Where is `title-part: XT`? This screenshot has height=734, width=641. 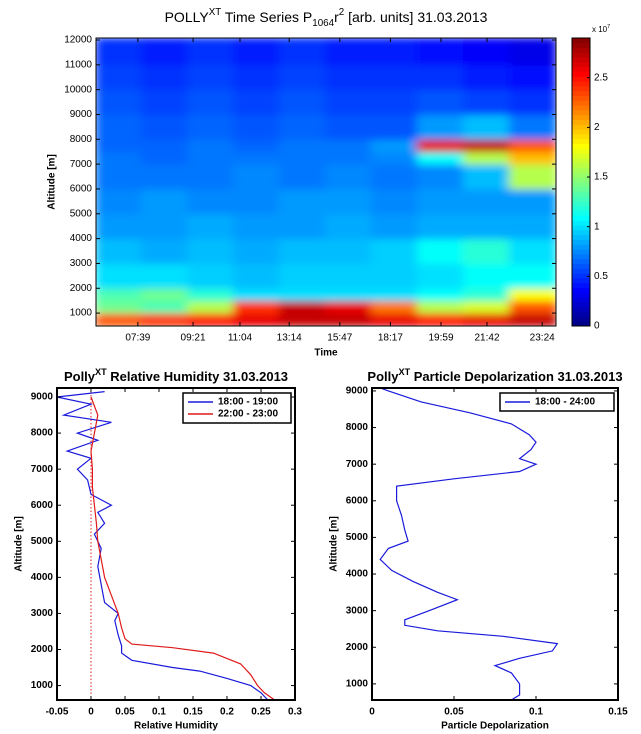 title-part: XT is located at coordinates (101, 372).